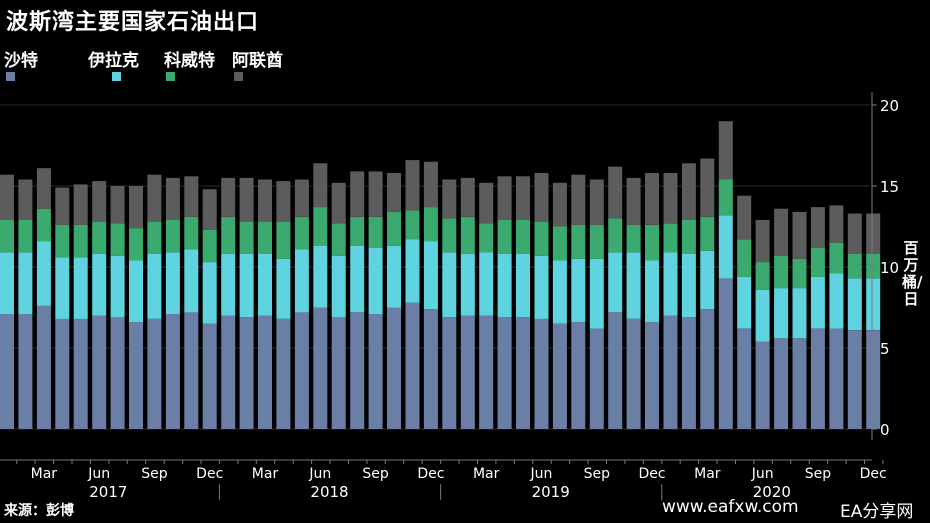 The height and width of the screenshot is (523, 930). What do you see at coordinates (885, 349) in the screenshot?
I see `y-tick-label: 5` at bounding box center [885, 349].